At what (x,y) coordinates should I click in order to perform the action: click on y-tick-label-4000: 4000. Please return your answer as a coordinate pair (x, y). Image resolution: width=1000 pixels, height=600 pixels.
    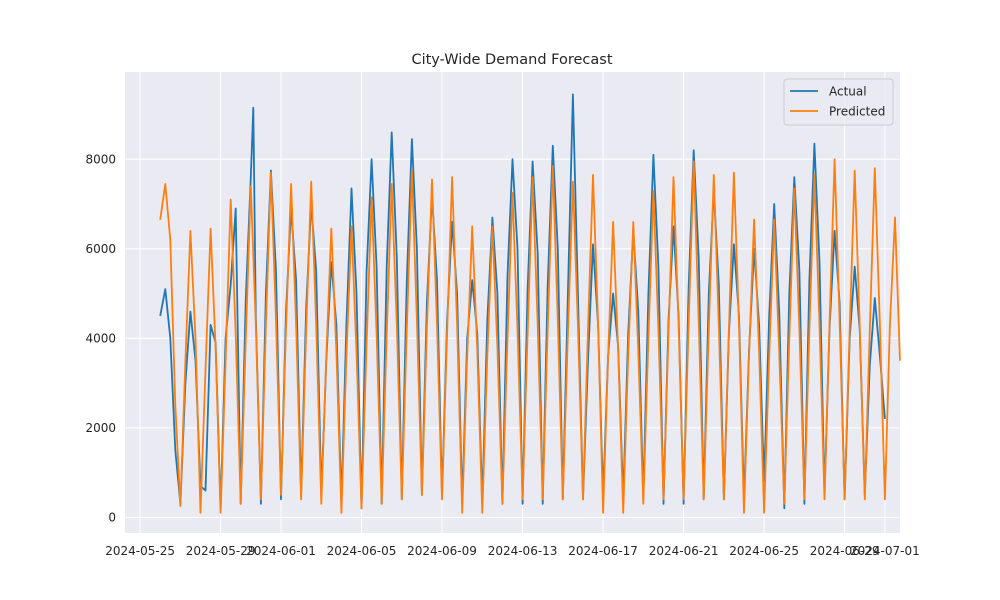
    Looking at the image, I should click on (100, 338).